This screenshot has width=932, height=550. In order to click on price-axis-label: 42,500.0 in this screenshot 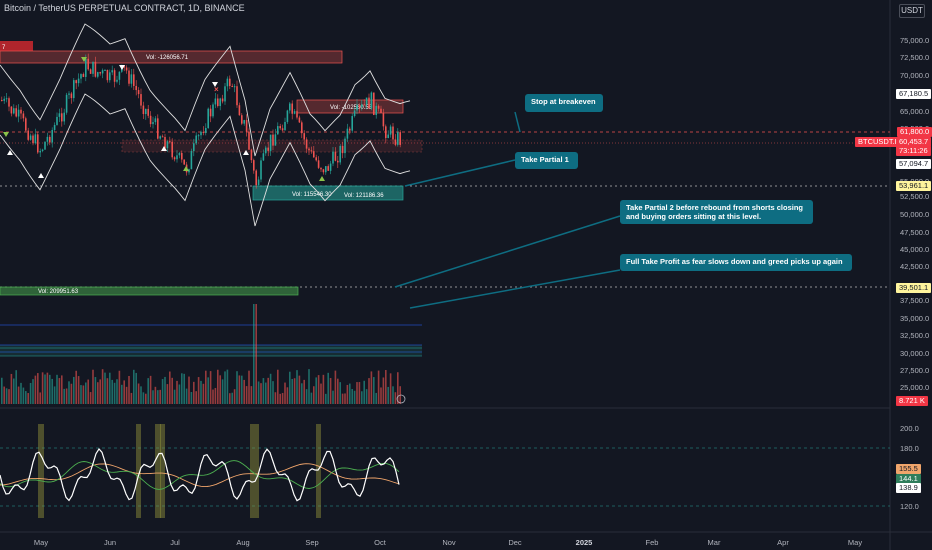, I will do `click(914, 266)`.